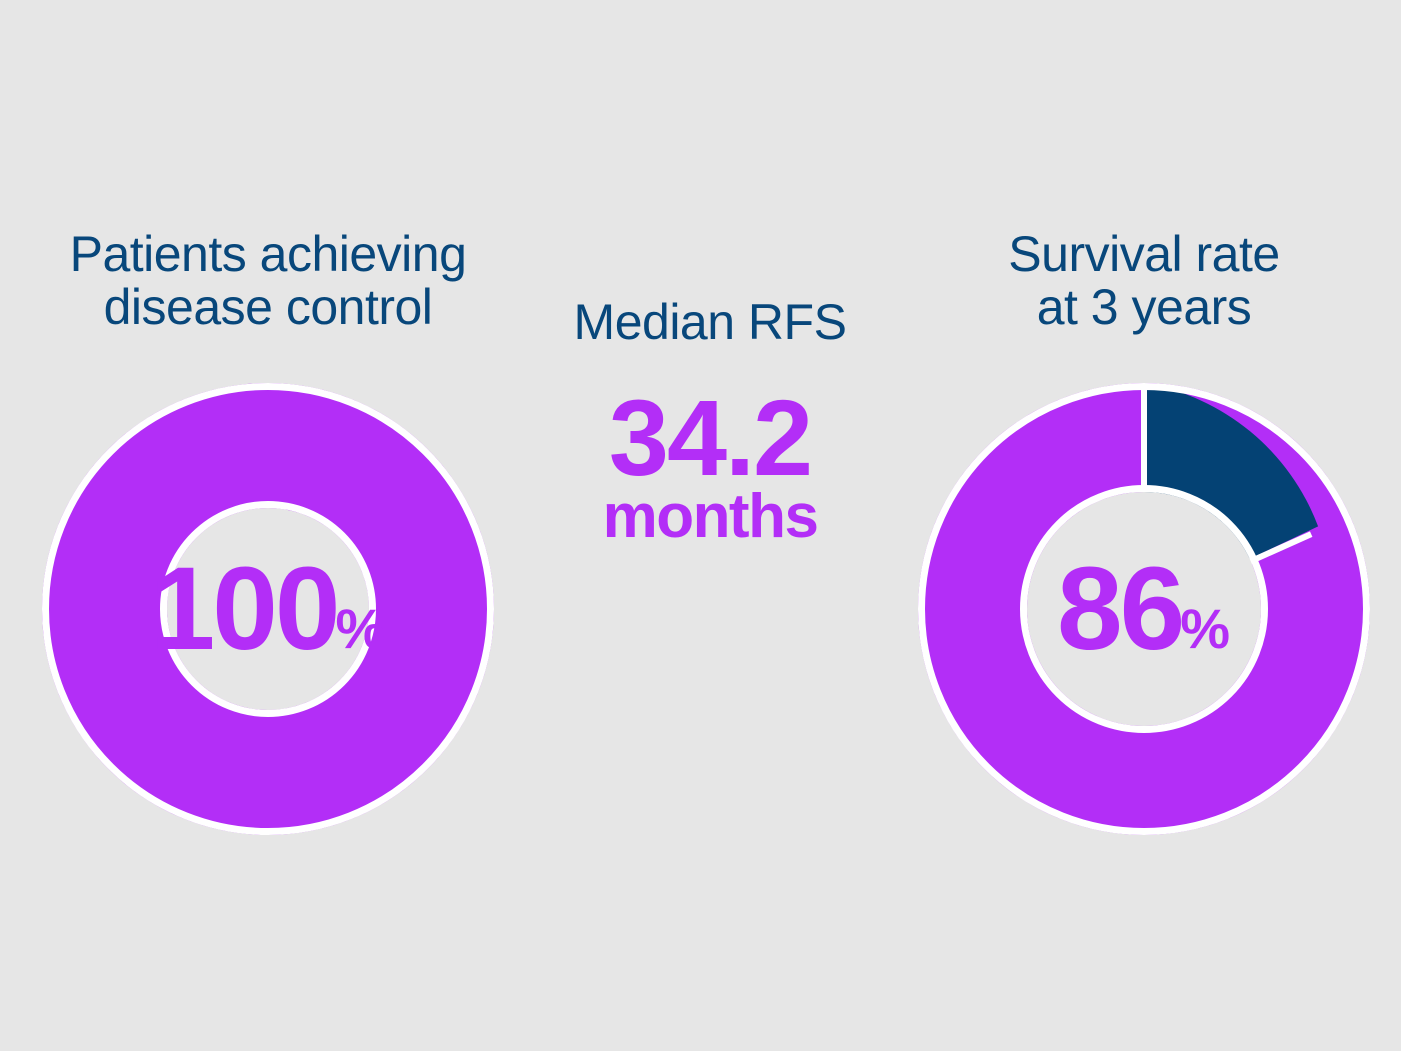 The height and width of the screenshot is (1051, 1401). Describe the element at coordinates (710, 516) in the screenshot. I see `median-rfs-unit: months` at that location.